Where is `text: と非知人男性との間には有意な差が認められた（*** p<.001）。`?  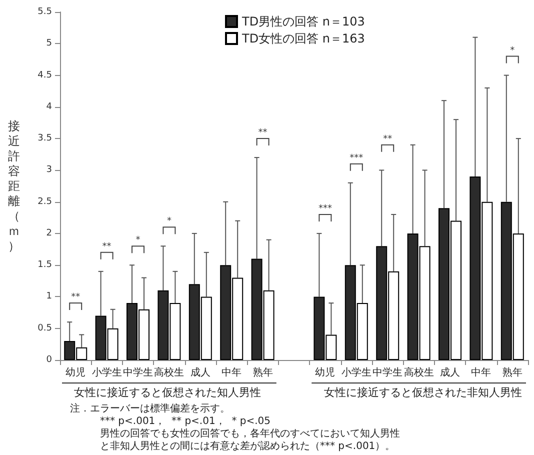
text: と非知人男性との間には有意な差が認められた（*** p<.001）。 is located at coordinates (248, 446).